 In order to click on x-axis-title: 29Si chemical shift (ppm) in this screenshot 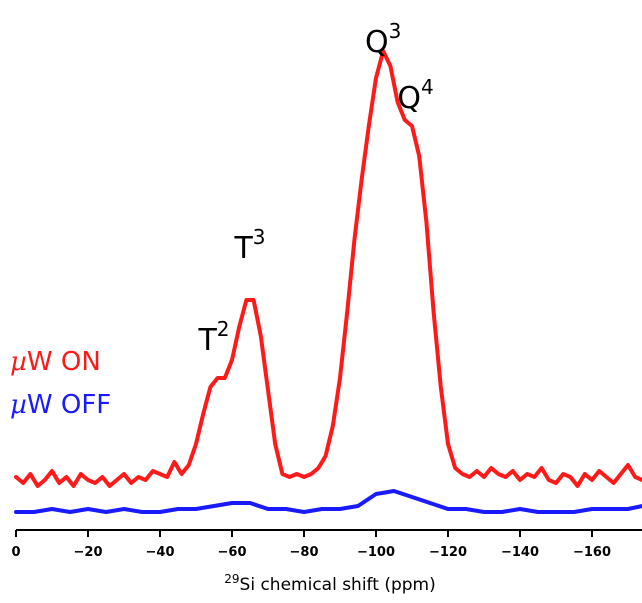, I will do `click(329, 583)`.